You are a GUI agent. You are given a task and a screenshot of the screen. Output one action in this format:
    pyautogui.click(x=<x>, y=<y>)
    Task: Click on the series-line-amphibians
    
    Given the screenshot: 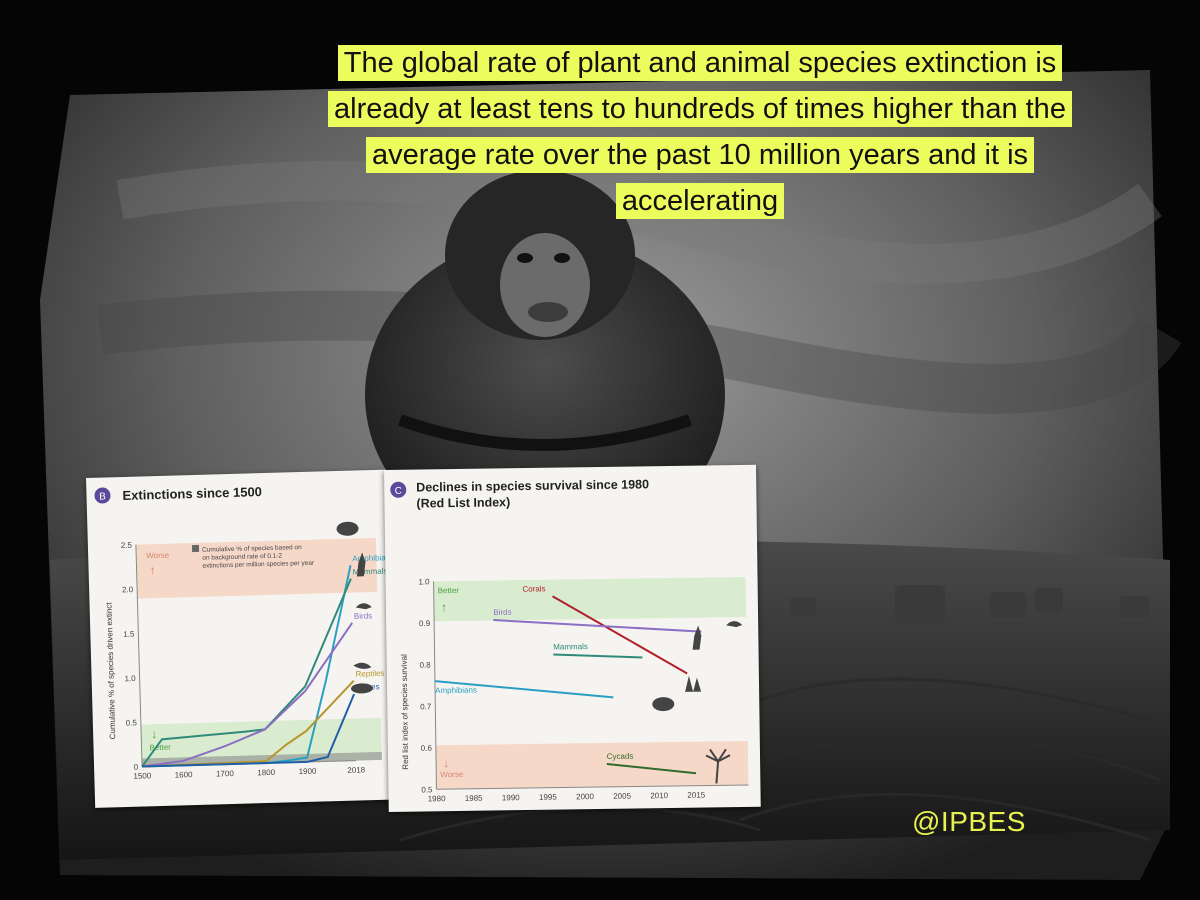 What is the action you would take?
    pyautogui.click(x=524, y=689)
    